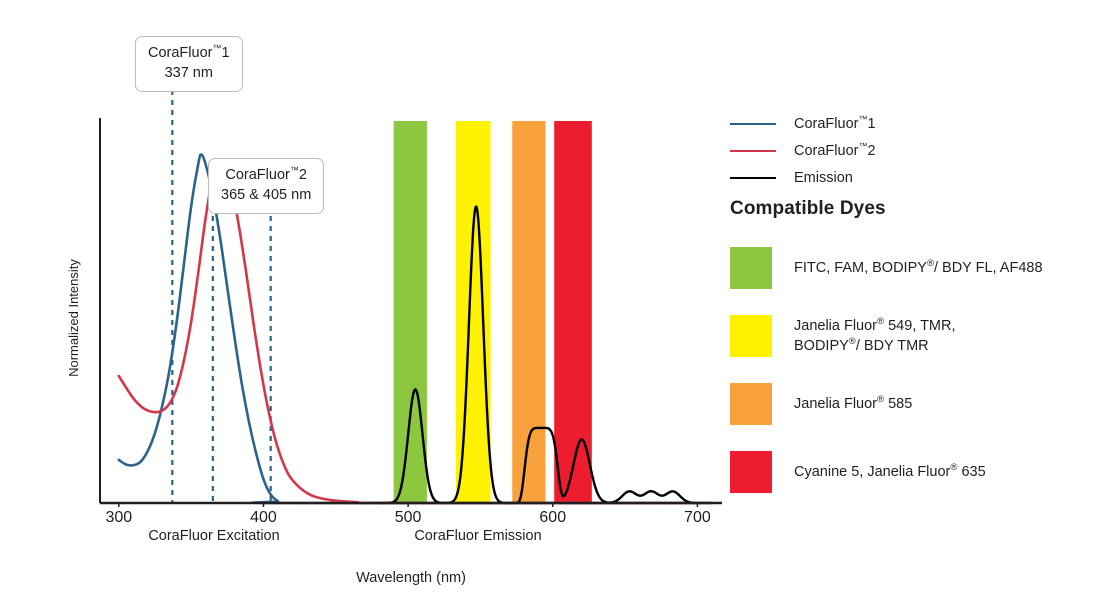 Image resolution: width=1110 pixels, height=612 pixels. I want to click on dye-label-line1: FITC, FAM, BODIPY®/ BDY FL, AF488, so click(918, 267).